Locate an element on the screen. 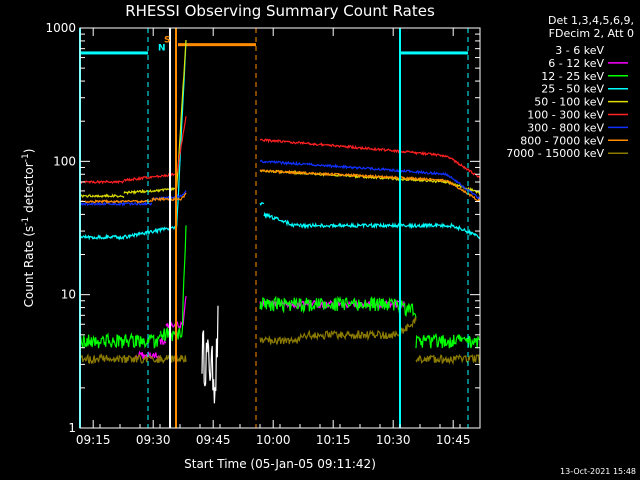 The image size is (640, 480). timestamp: 13-Oct-2021 15:48 is located at coordinates (598, 471).